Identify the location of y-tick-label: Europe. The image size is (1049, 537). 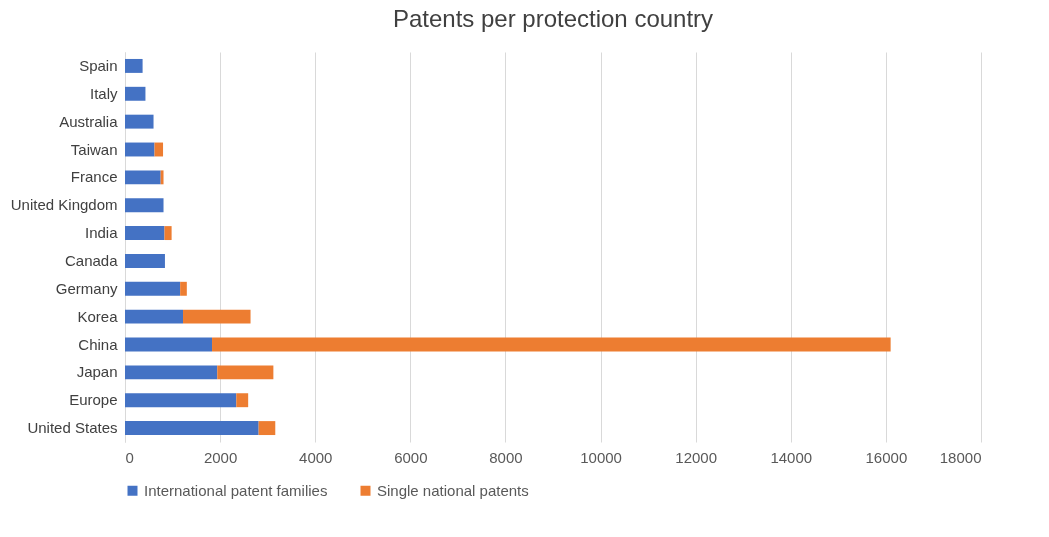
(93, 400).